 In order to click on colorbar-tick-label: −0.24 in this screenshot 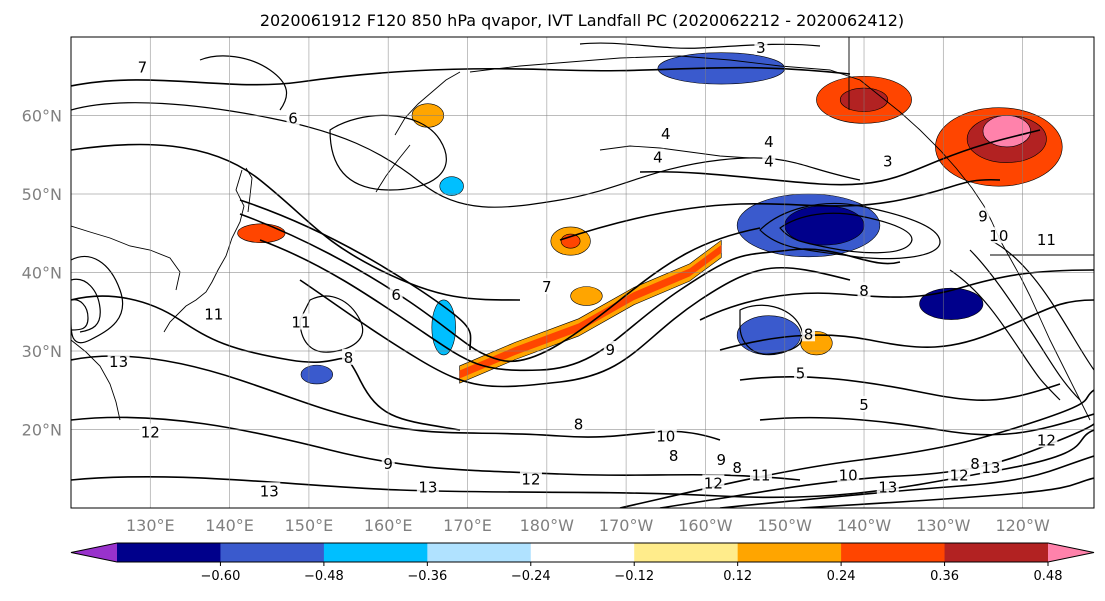, I will do `click(531, 576)`.